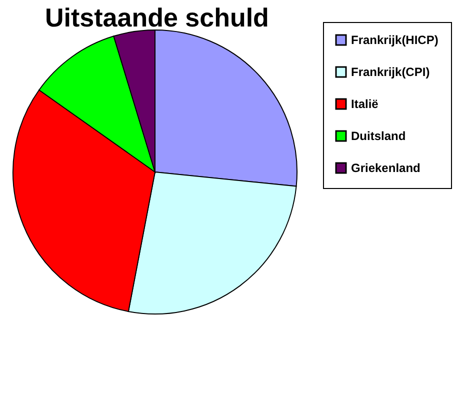 This screenshot has width=472, height=403. I want to click on legend-label: Frankrijk(HICP), so click(394, 40).